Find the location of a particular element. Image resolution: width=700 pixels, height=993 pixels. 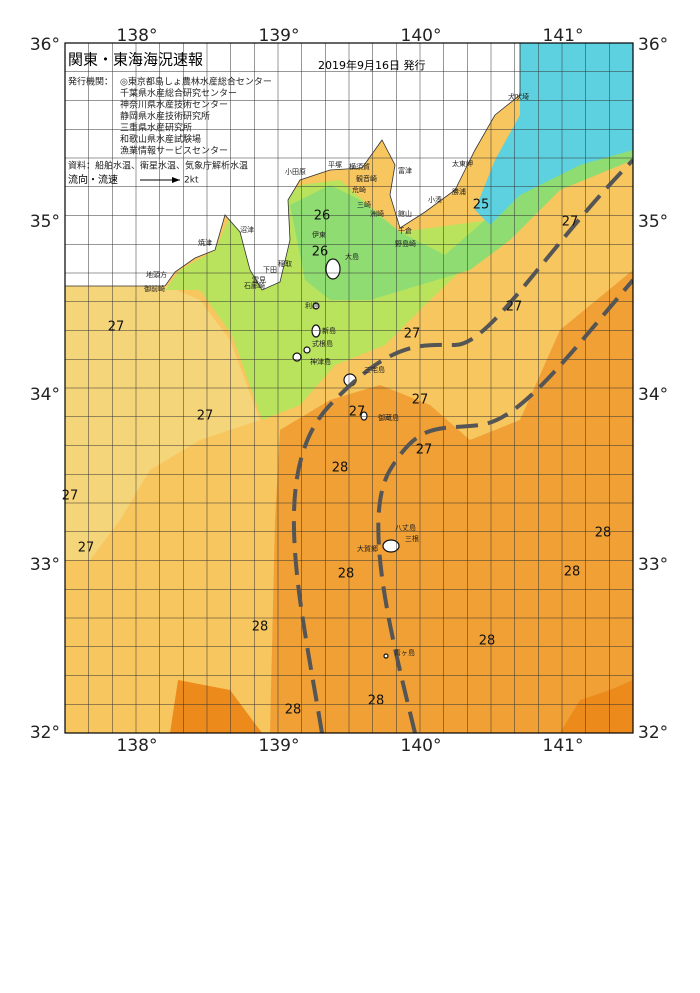

place-name: 三根 is located at coordinates (412, 538).